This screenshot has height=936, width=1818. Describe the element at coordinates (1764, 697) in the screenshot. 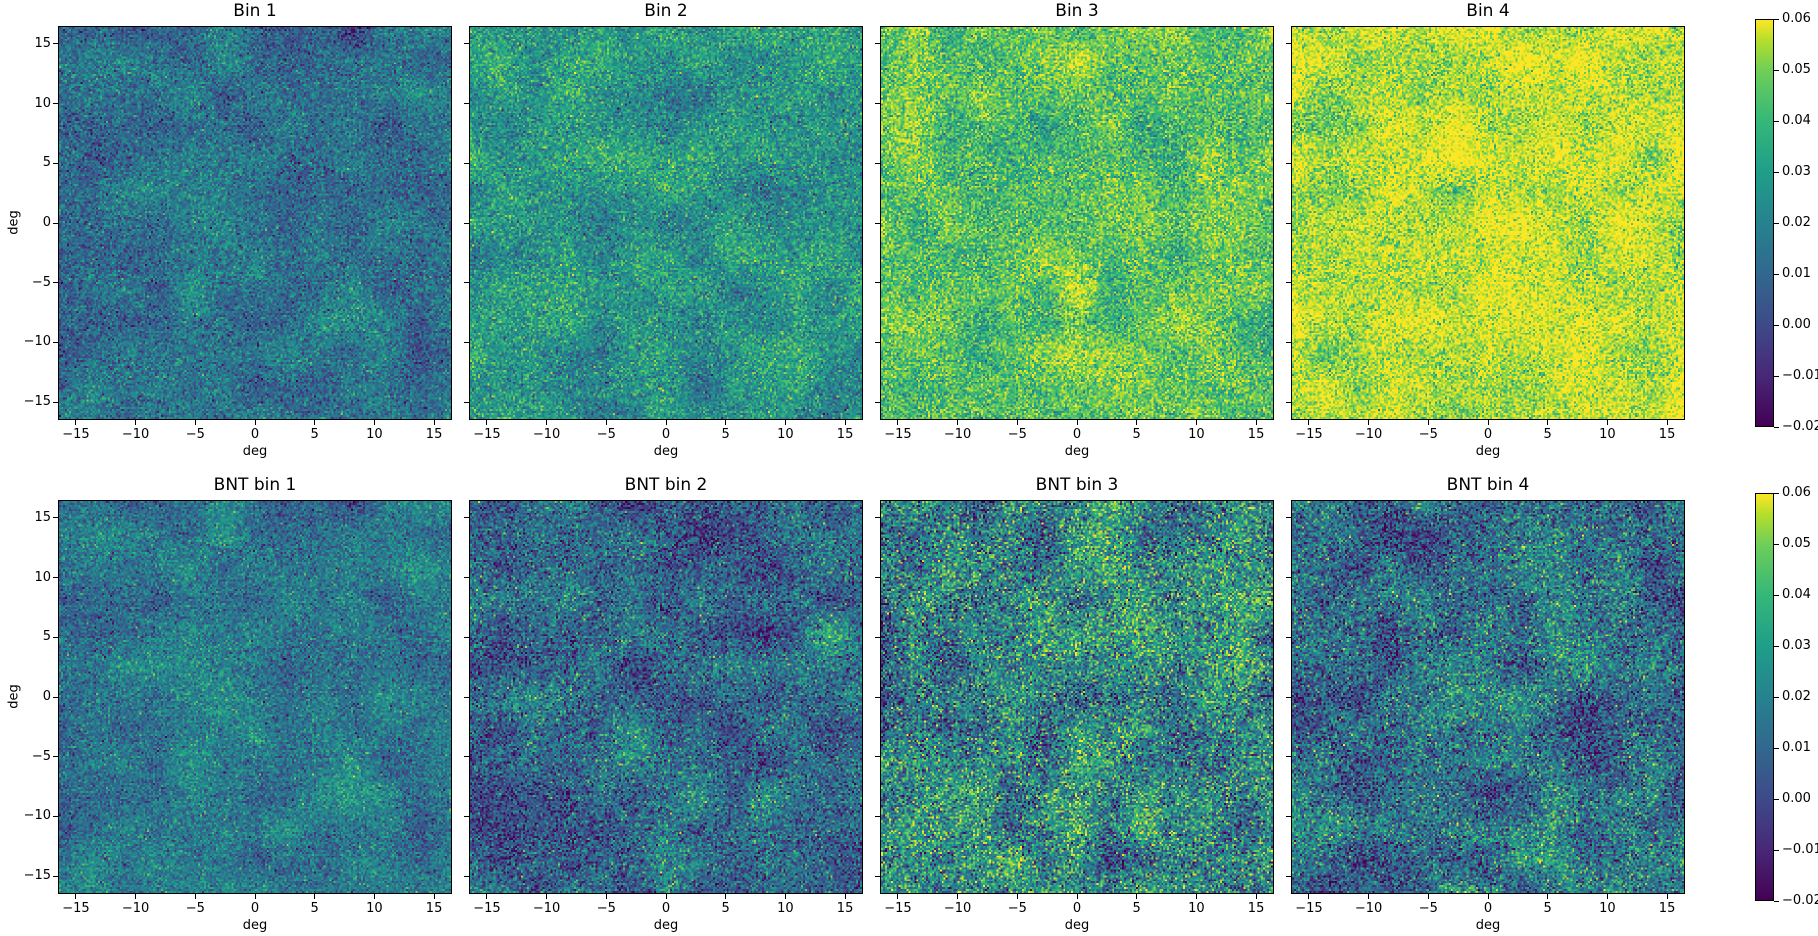

I see `colorbar` at that location.